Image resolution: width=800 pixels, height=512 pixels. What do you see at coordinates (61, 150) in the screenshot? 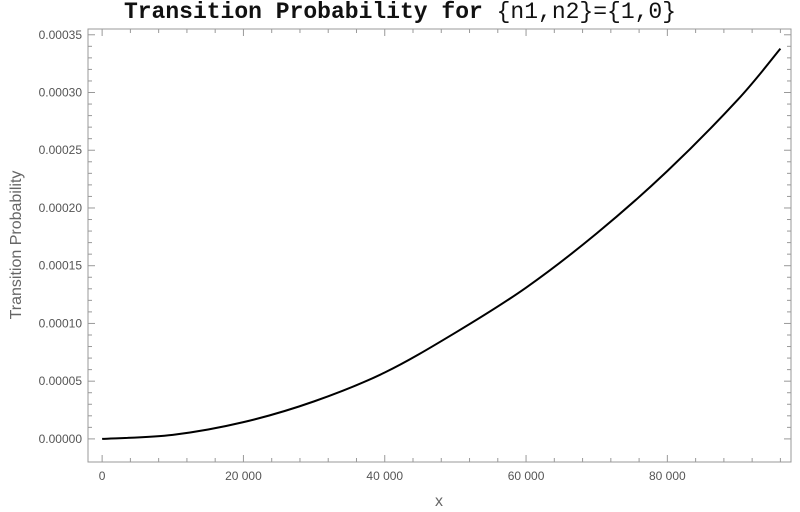
I see `y-tick-label: 0.00025` at bounding box center [61, 150].